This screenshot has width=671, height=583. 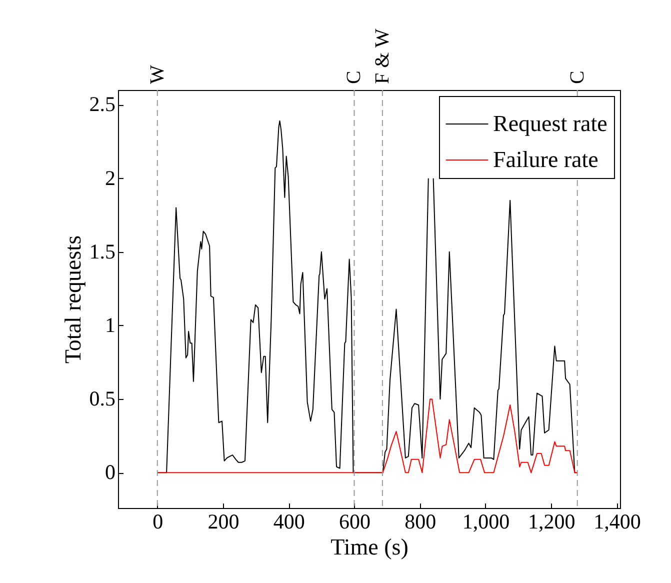 What do you see at coordinates (486, 522) in the screenshot?
I see `x-tick-label: 1,000` at bounding box center [486, 522].